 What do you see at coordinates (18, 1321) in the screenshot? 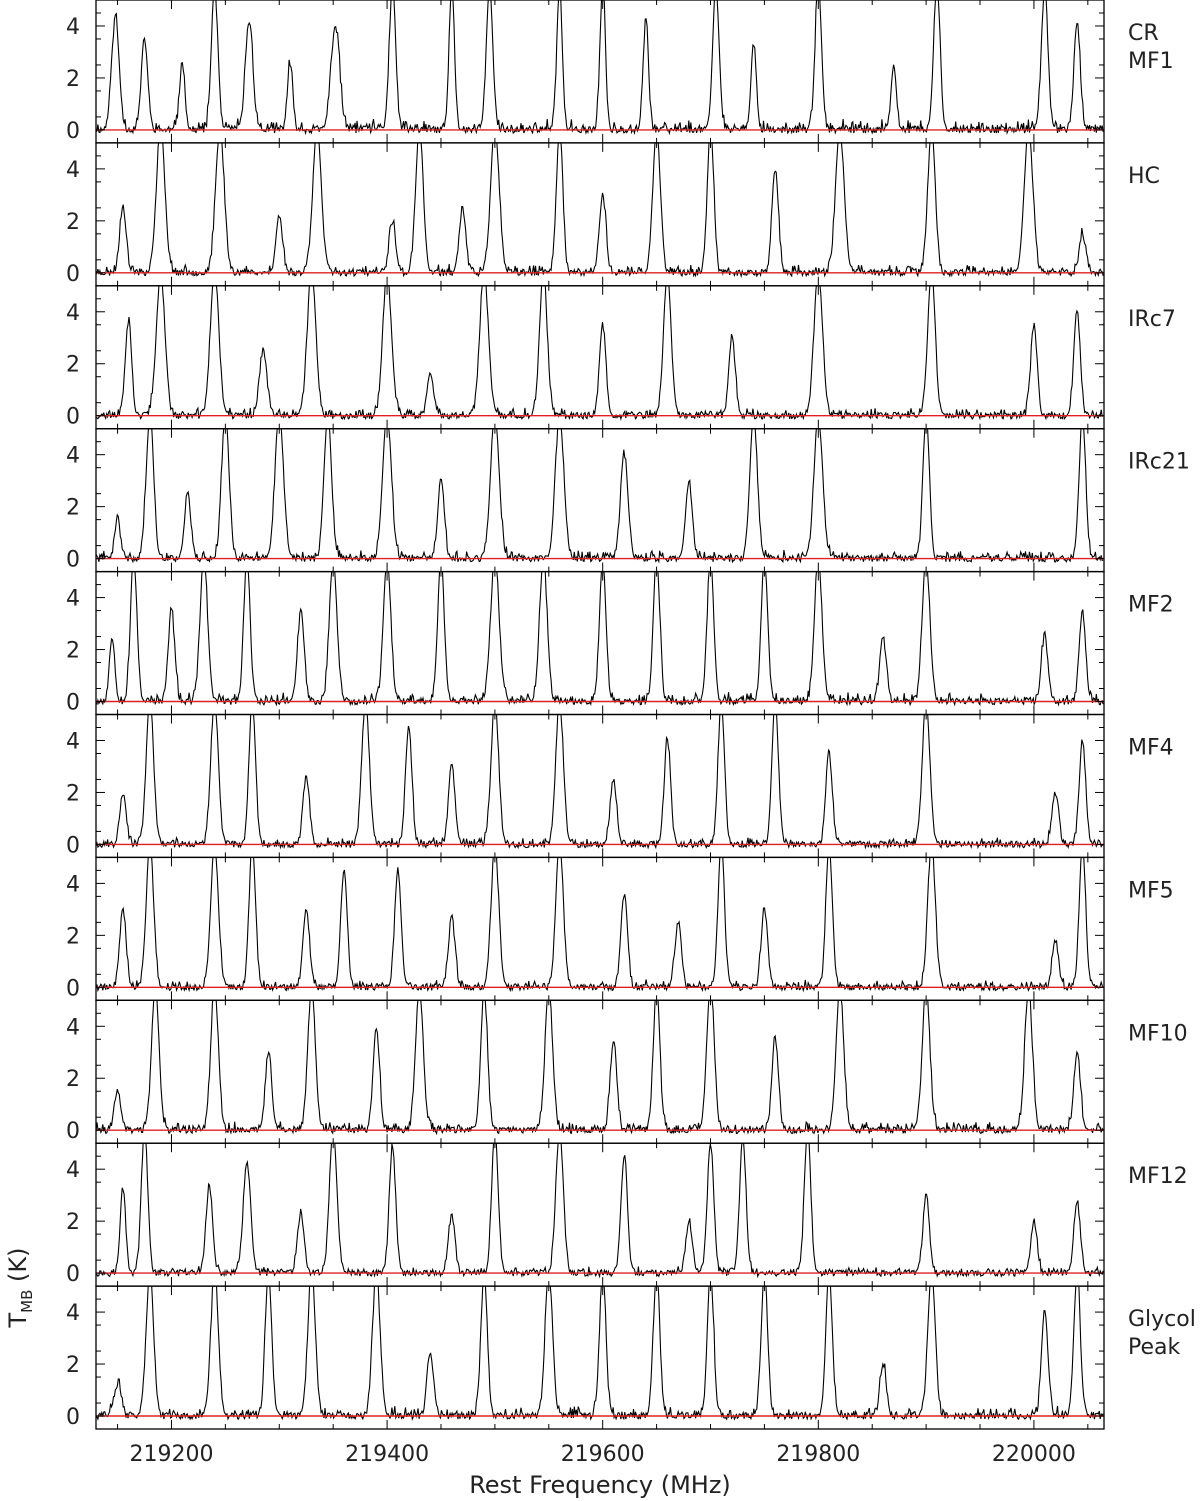
I see `y-axis-label-main: T` at bounding box center [18, 1321].